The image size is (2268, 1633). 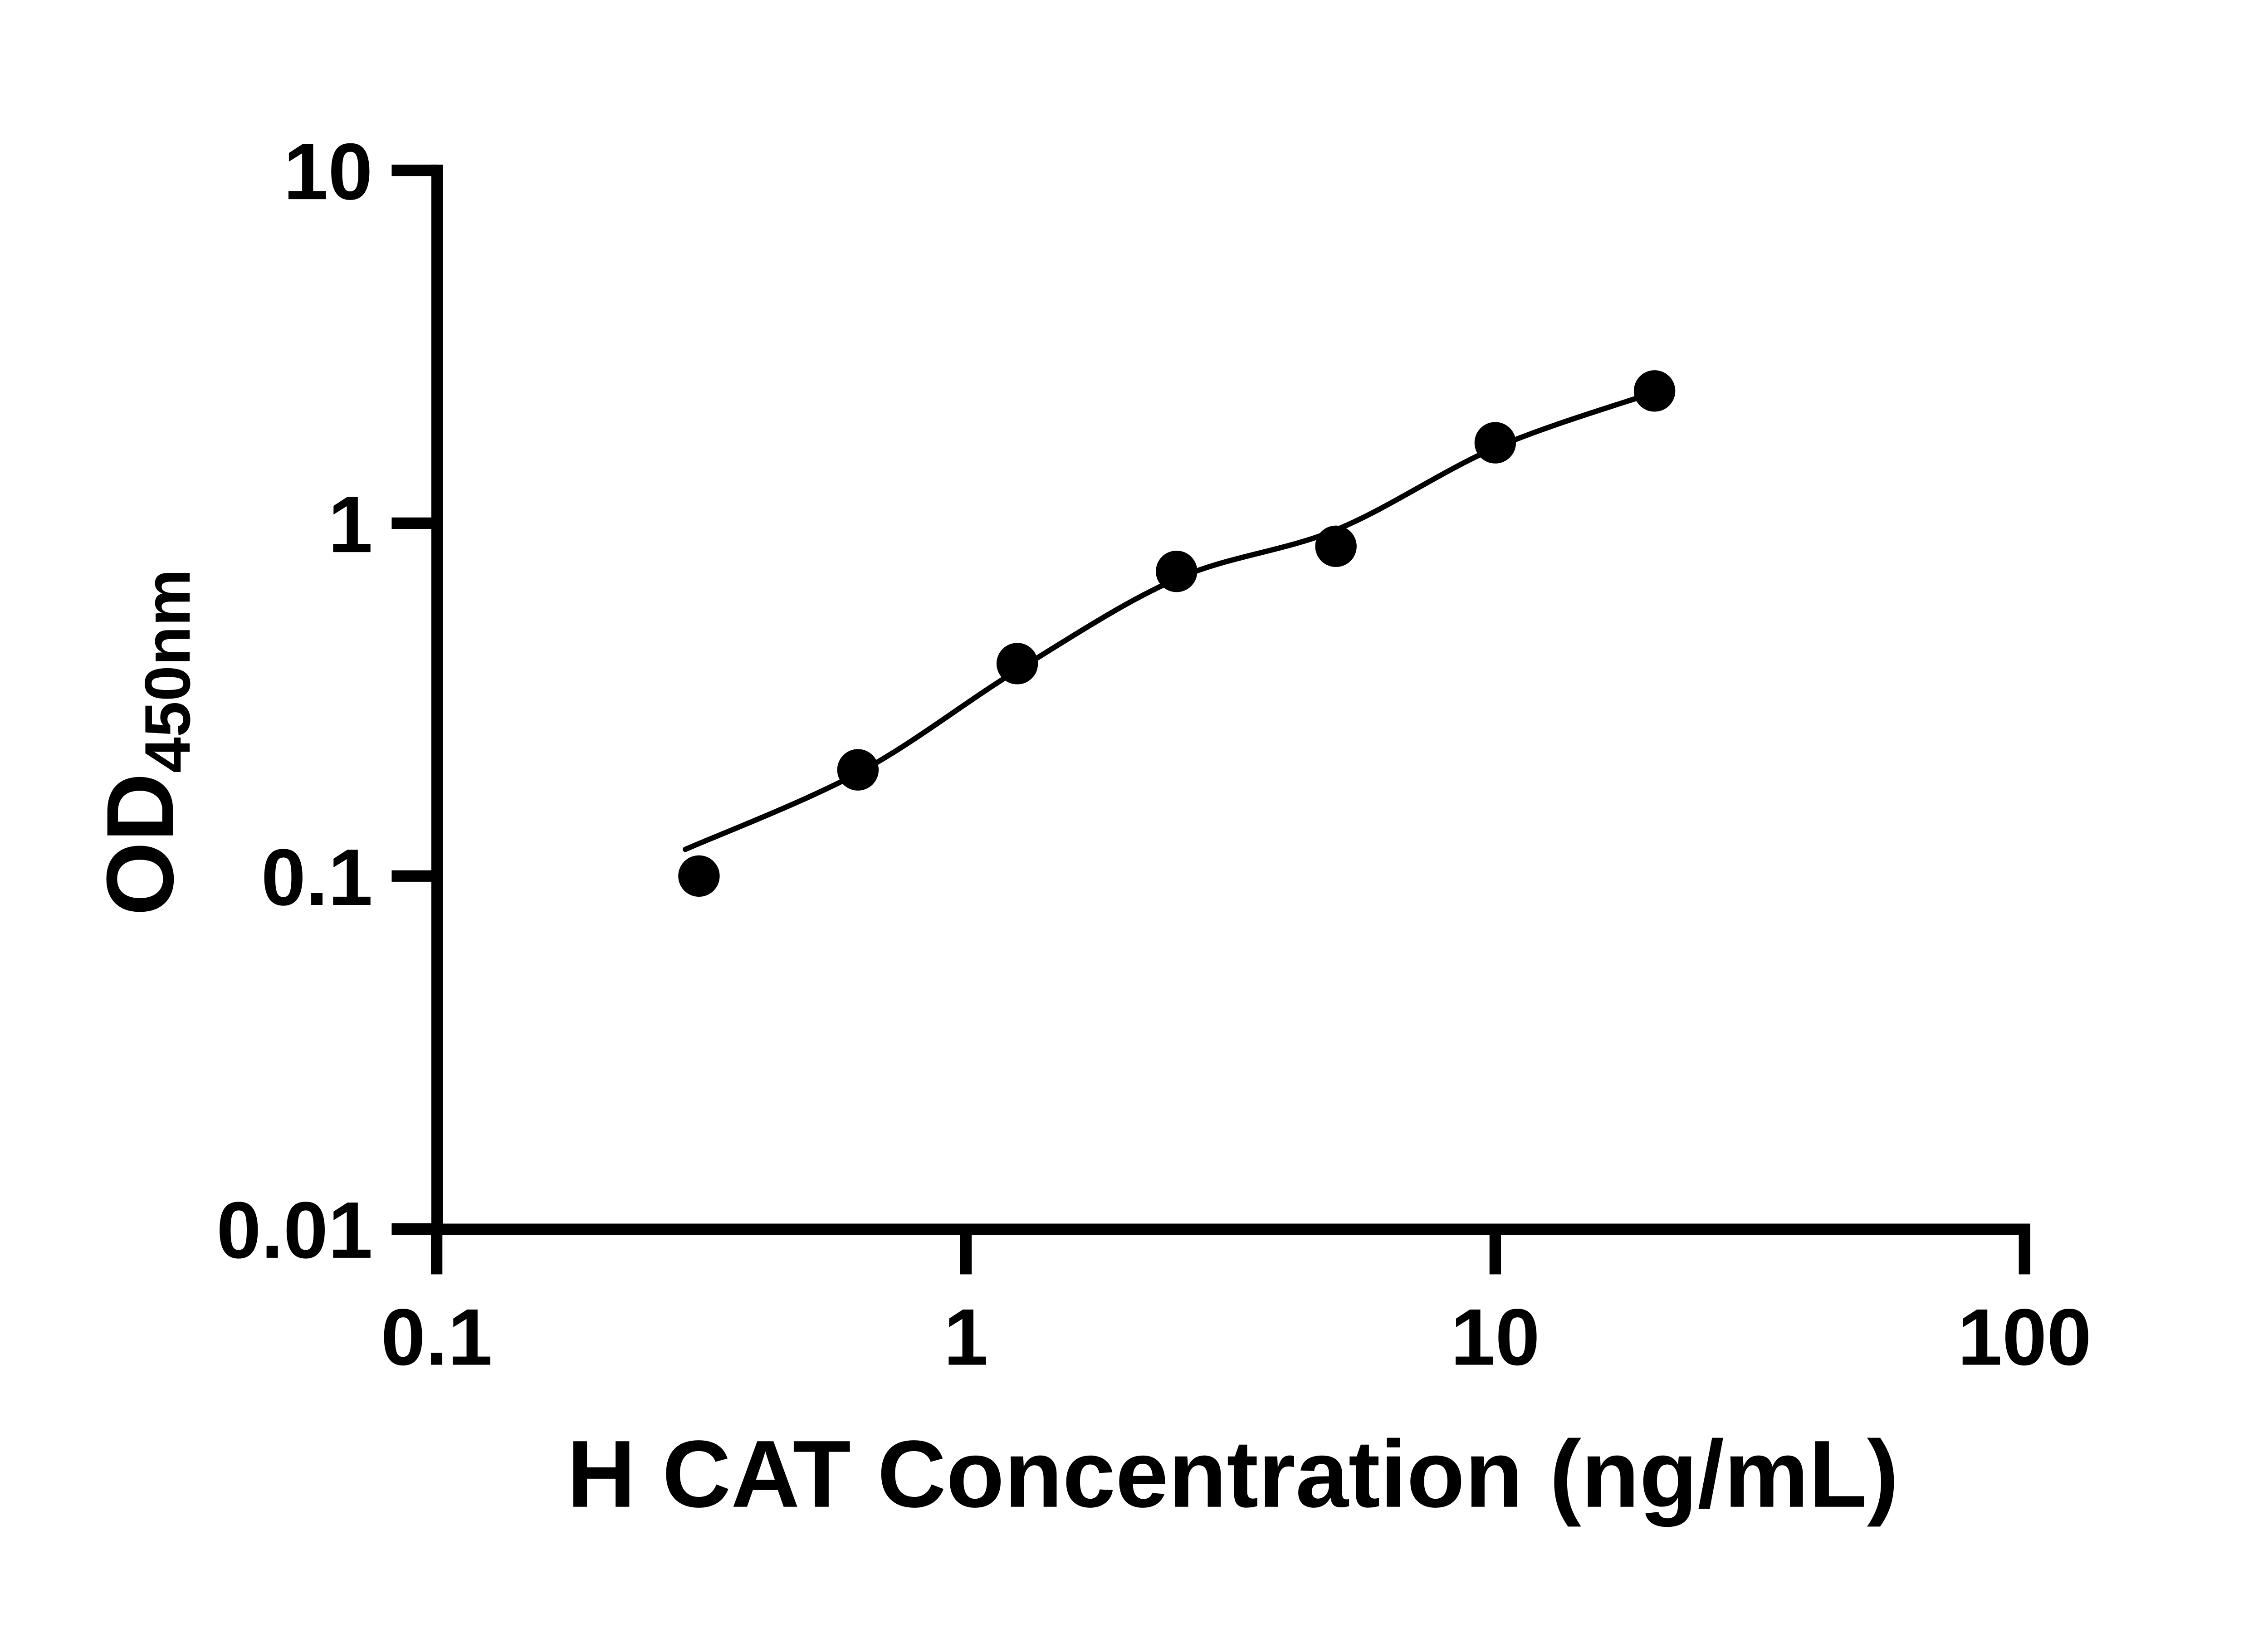 What do you see at coordinates (317, 877) in the screenshot?
I see `y-tick-label: 0.1` at bounding box center [317, 877].